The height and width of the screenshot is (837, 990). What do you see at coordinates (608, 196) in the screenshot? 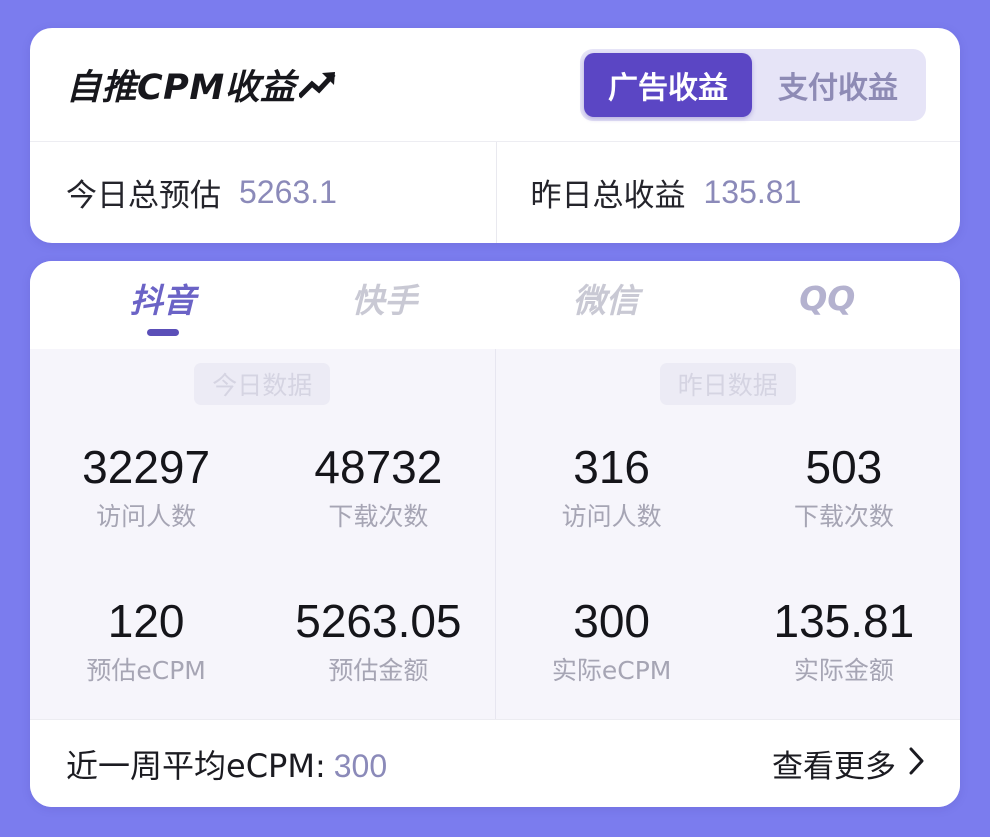
I see `summary-yesterday-earnings-label: 昨日总收益` at bounding box center [608, 196].